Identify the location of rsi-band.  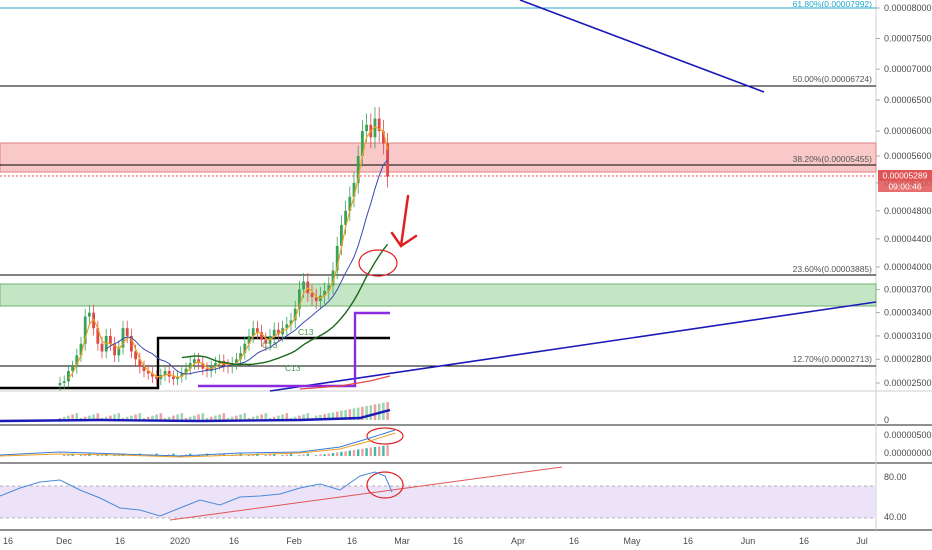
(438, 502).